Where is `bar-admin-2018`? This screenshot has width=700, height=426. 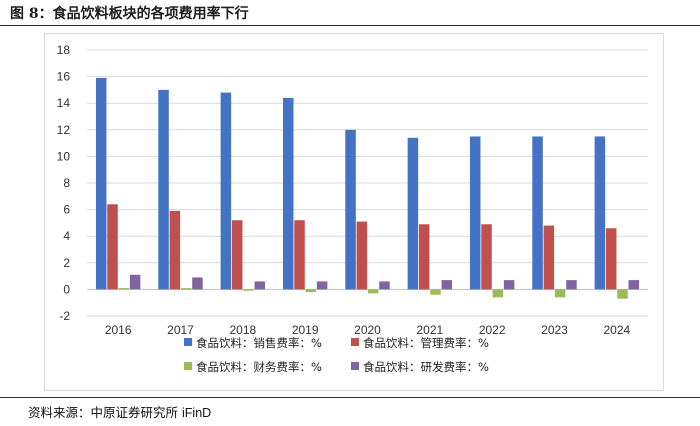 bar-admin-2018 is located at coordinates (237, 255).